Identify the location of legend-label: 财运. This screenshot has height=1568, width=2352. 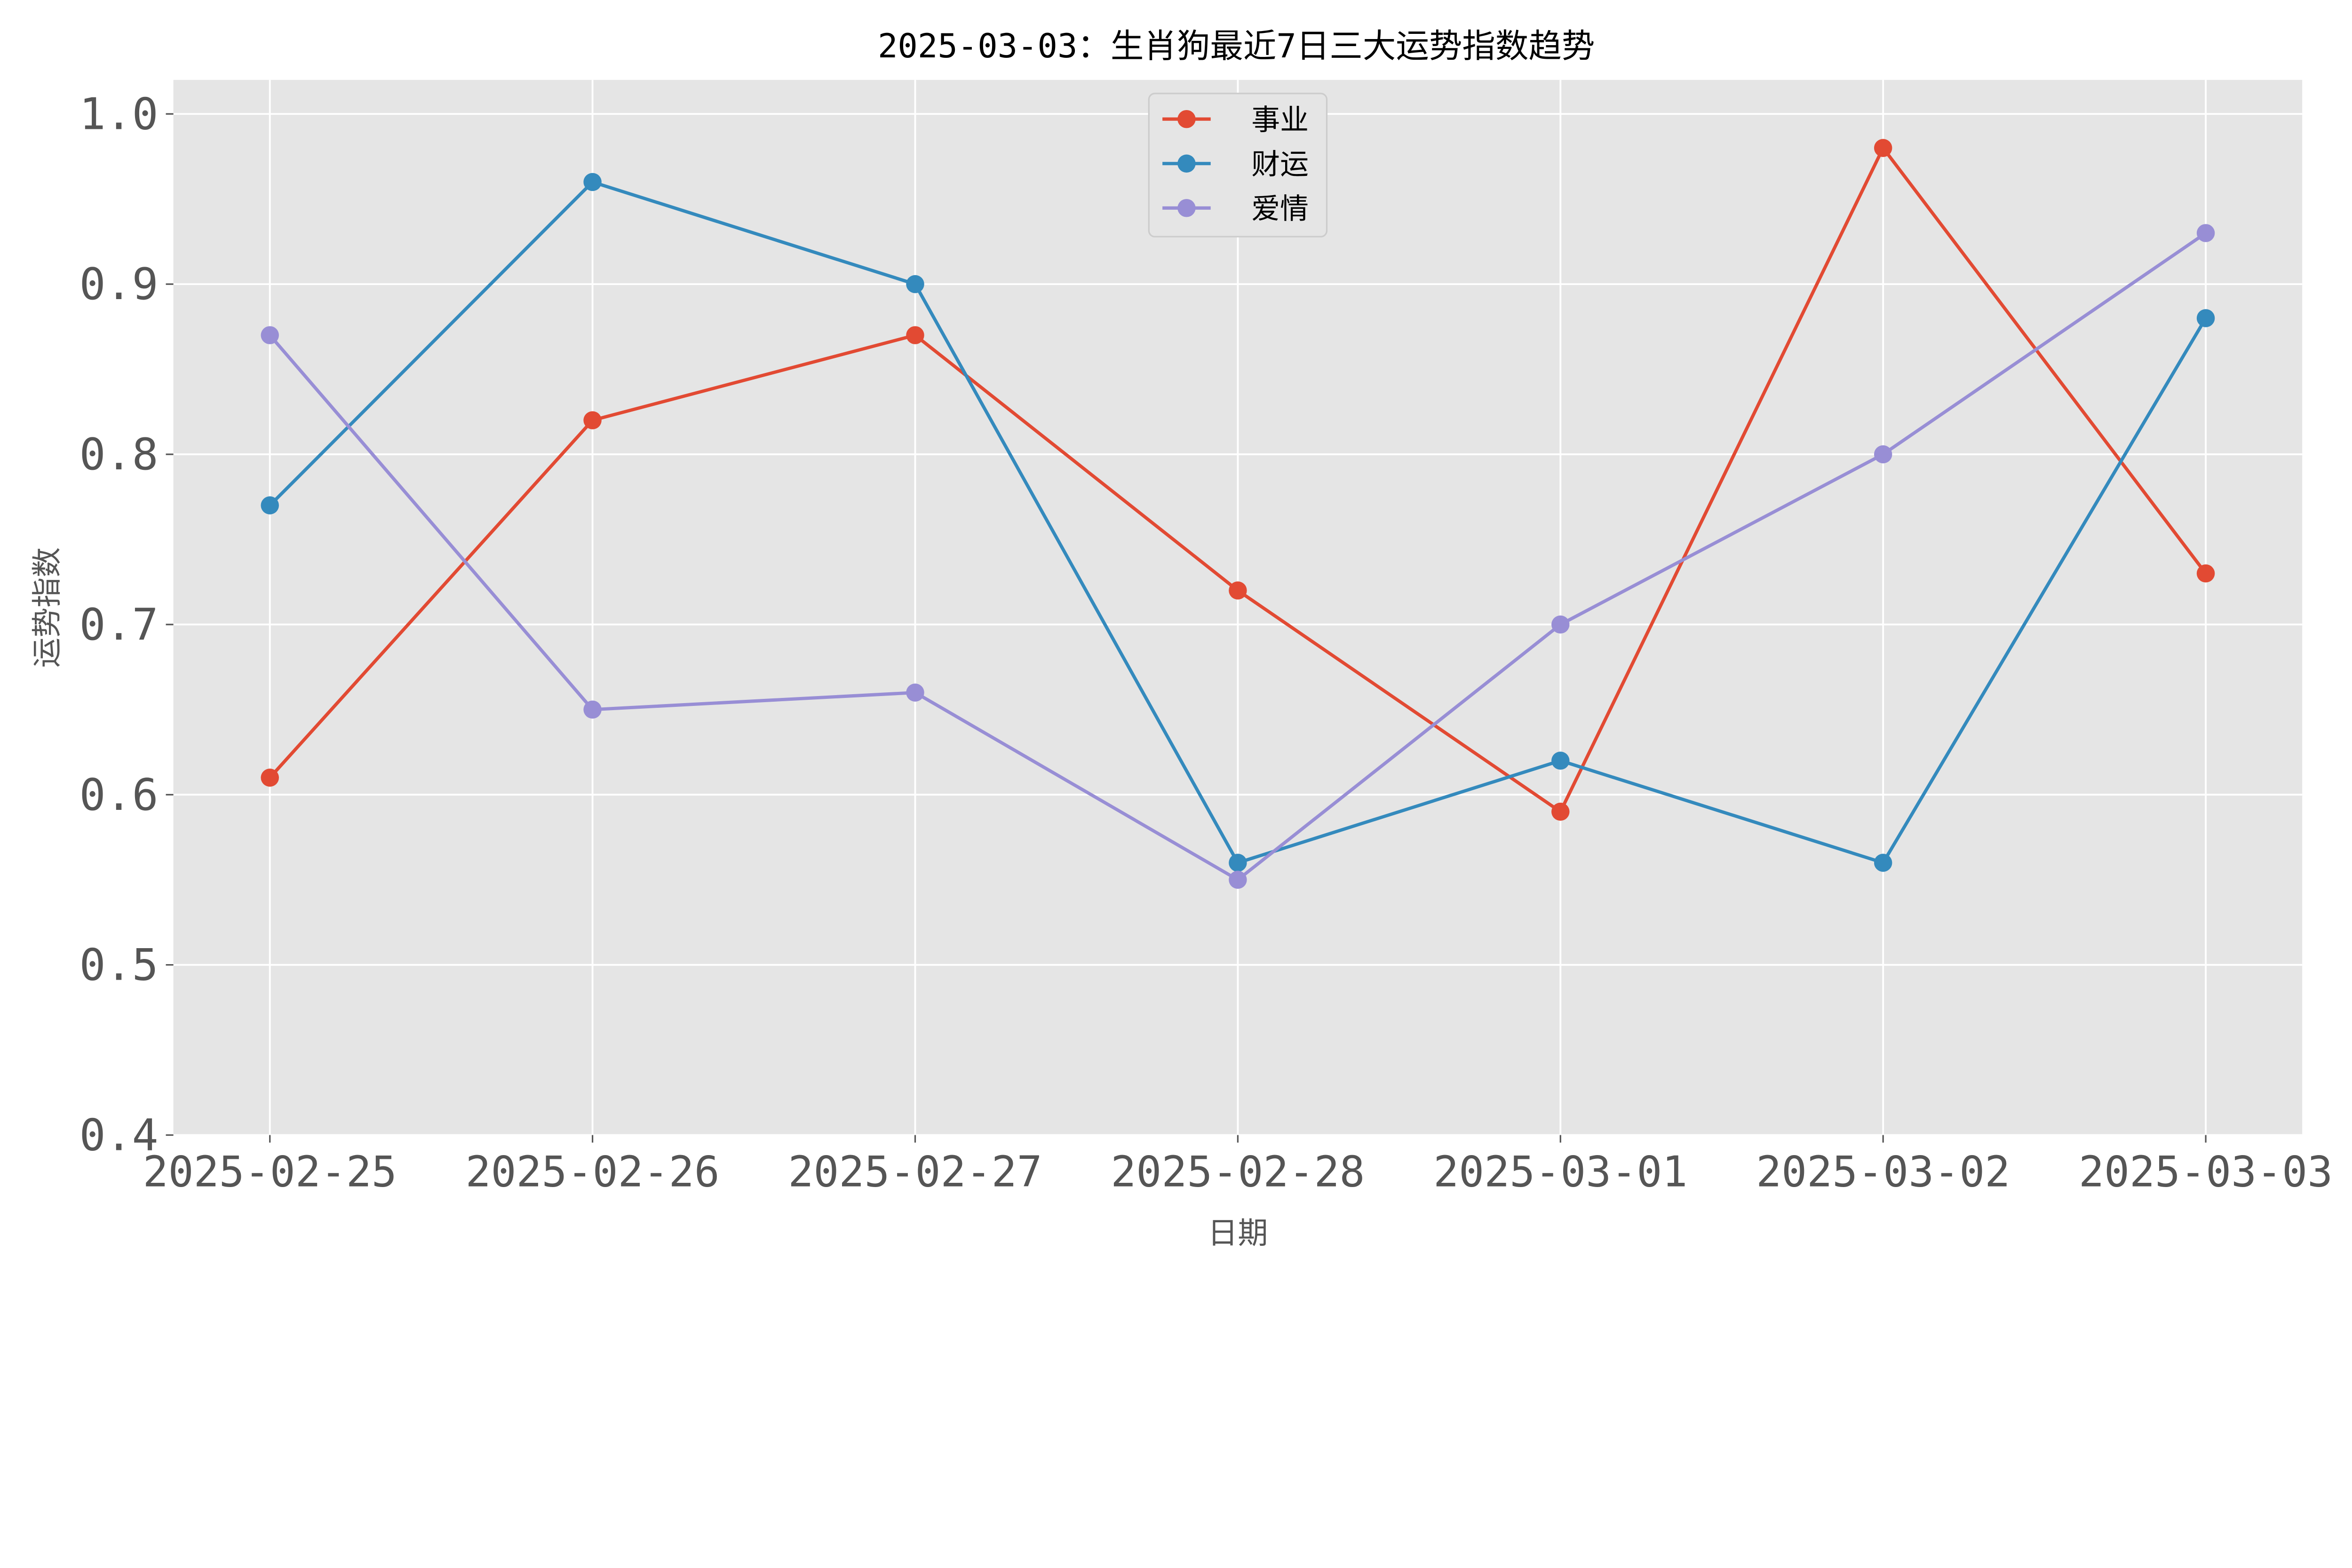
(1280, 164).